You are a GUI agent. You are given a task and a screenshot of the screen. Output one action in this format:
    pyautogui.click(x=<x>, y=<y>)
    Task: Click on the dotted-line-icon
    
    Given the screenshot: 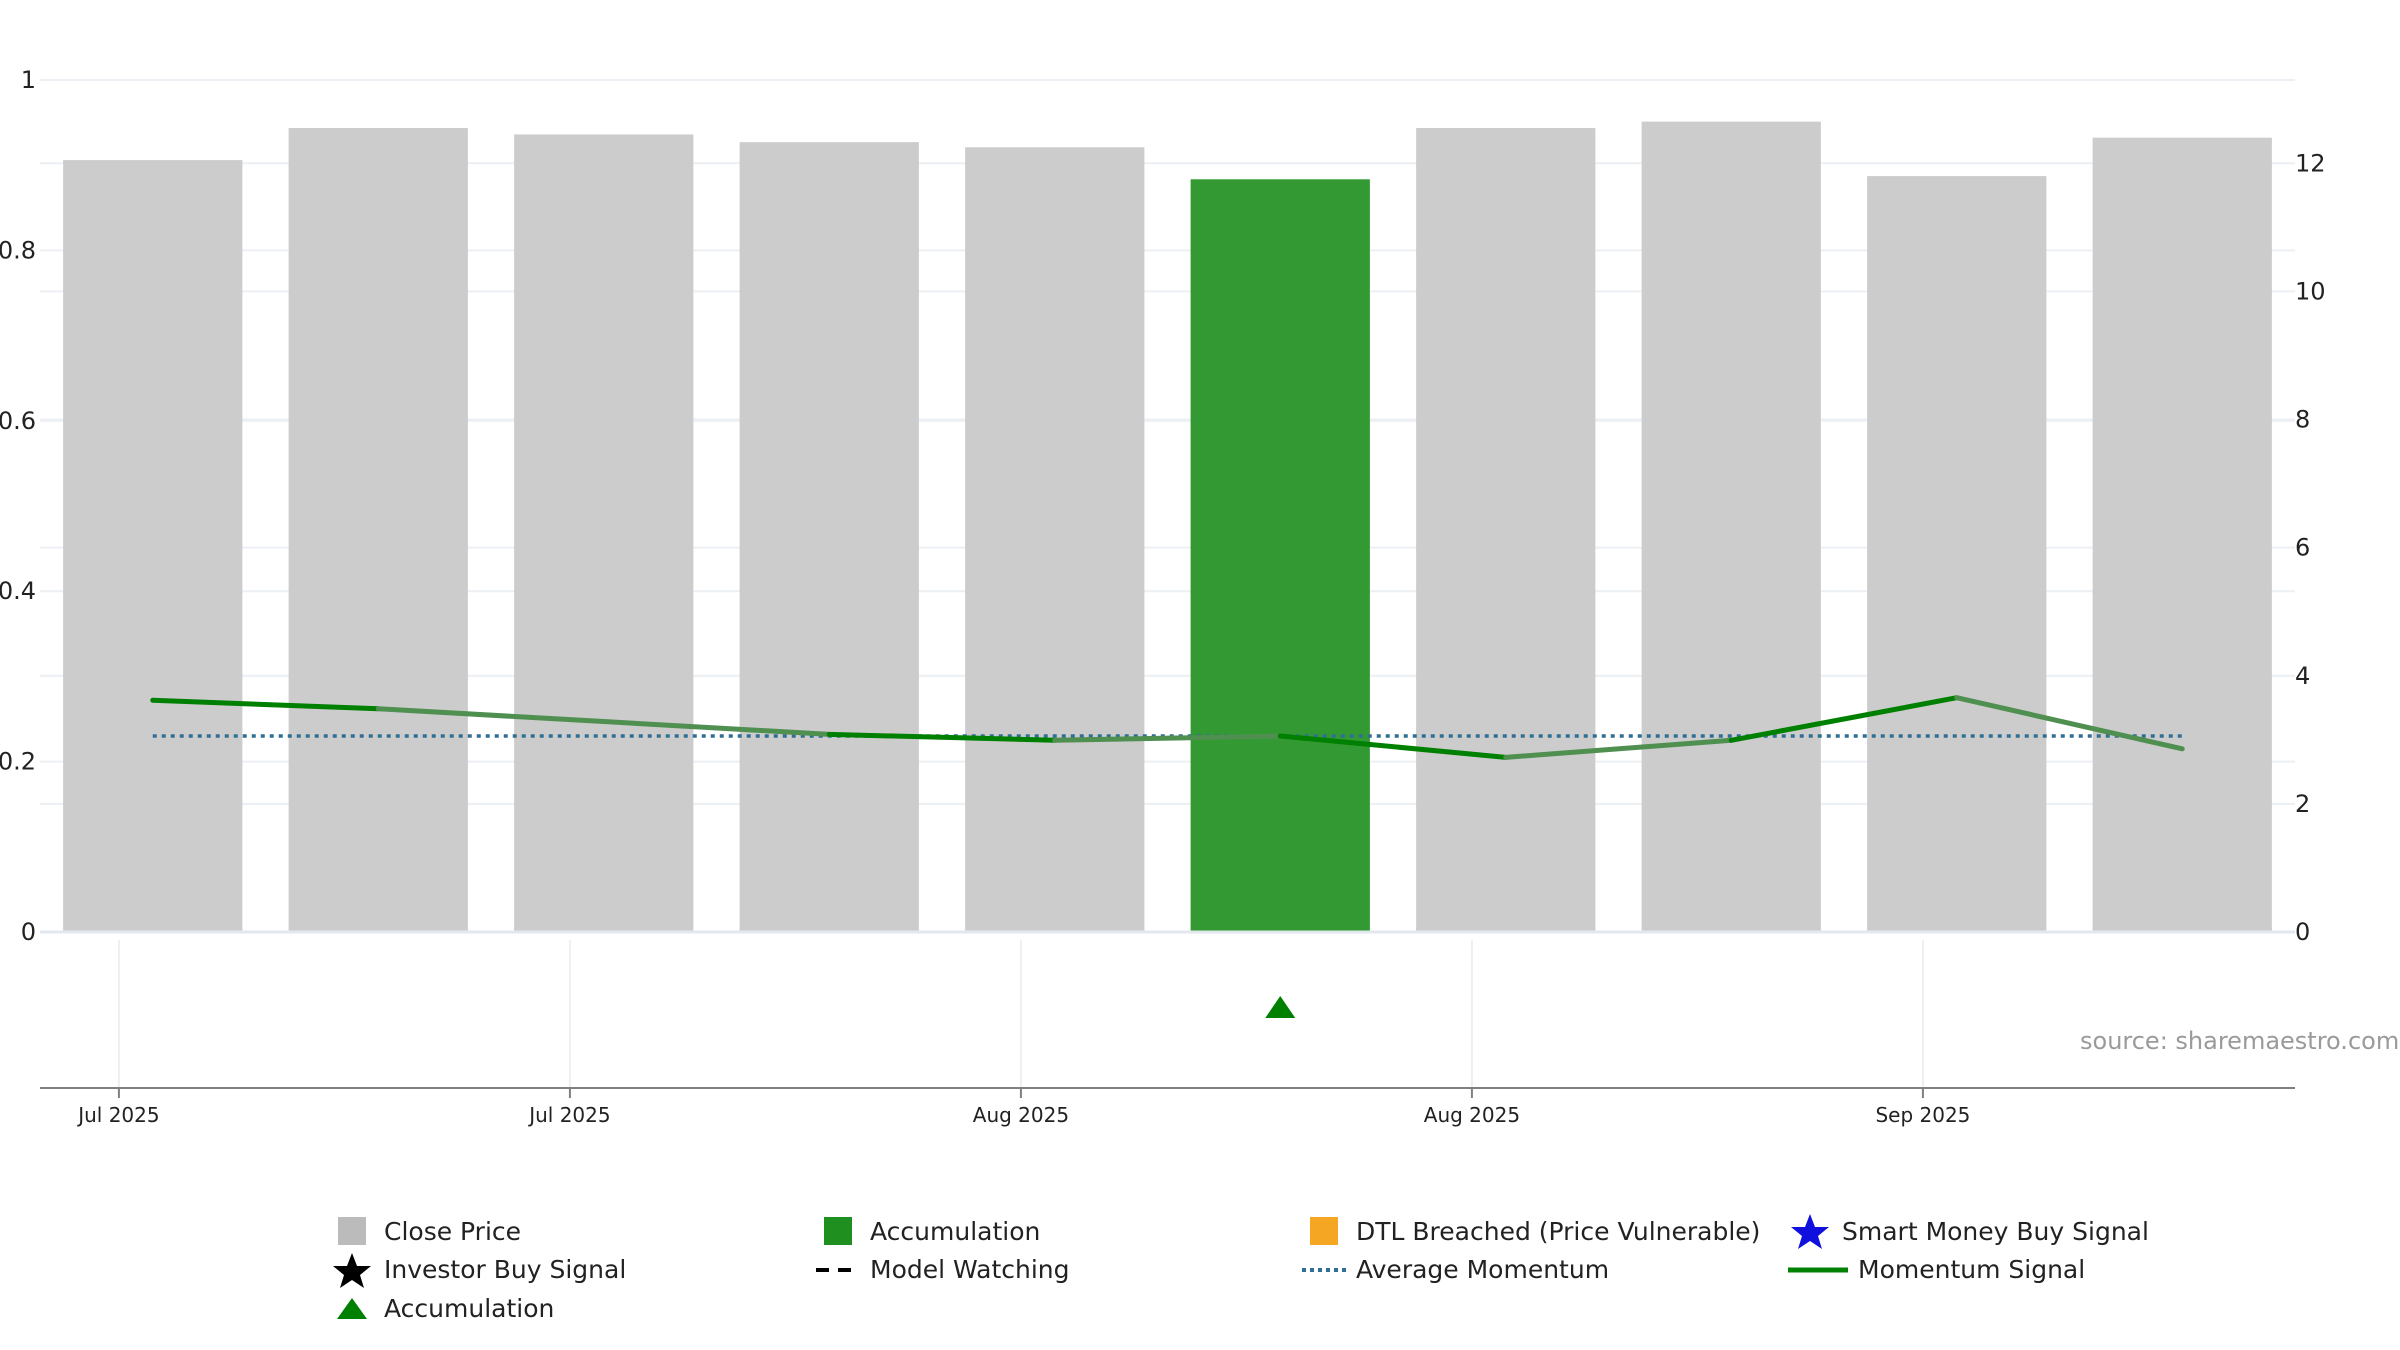 What is the action you would take?
    pyautogui.click(x=1324, y=1269)
    